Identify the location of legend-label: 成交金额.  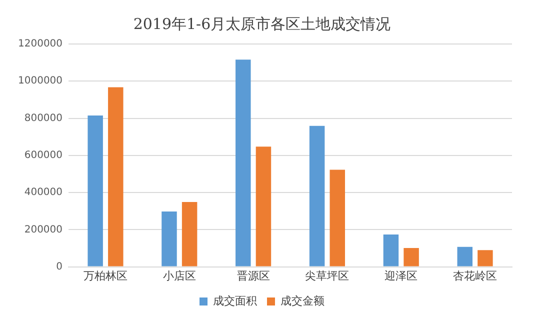
(302, 301).